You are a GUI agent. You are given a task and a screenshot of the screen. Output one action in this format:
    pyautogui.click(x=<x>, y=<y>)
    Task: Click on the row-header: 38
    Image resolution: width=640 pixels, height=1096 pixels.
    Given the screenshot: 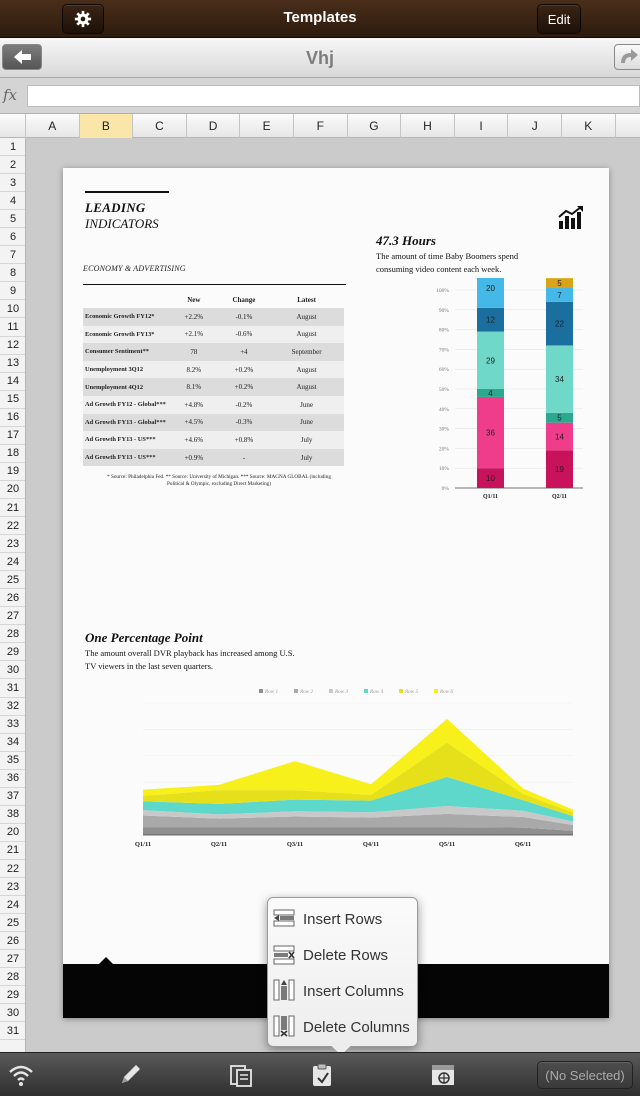 What is the action you would take?
    pyautogui.click(x=12, y=815)
    